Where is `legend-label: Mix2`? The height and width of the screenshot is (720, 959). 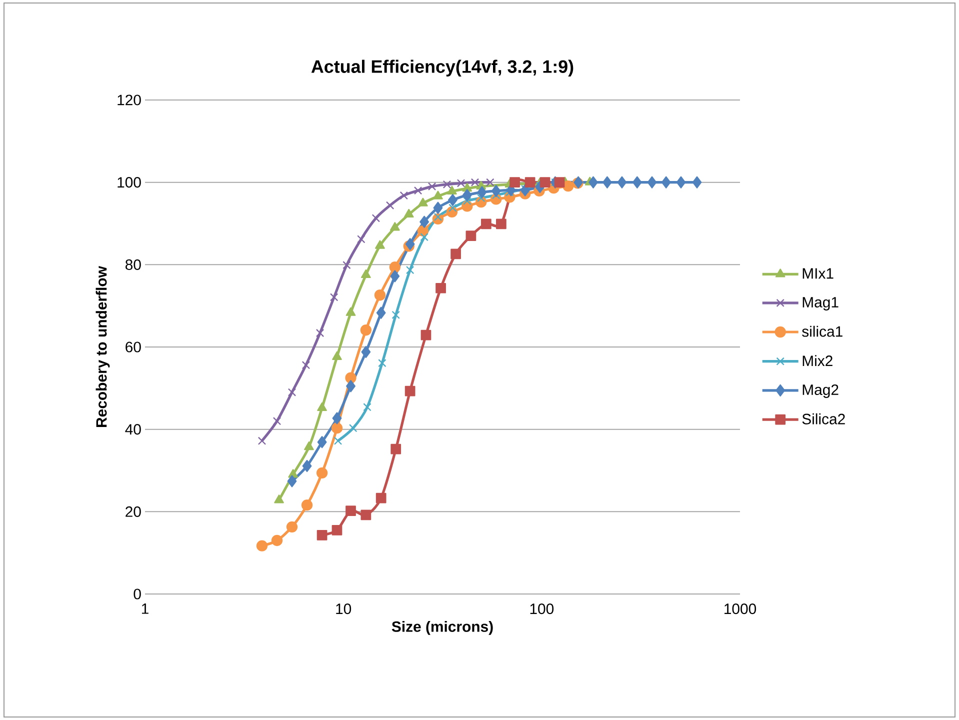 legend-label: Mix2 is located at coordinates (817, 360).